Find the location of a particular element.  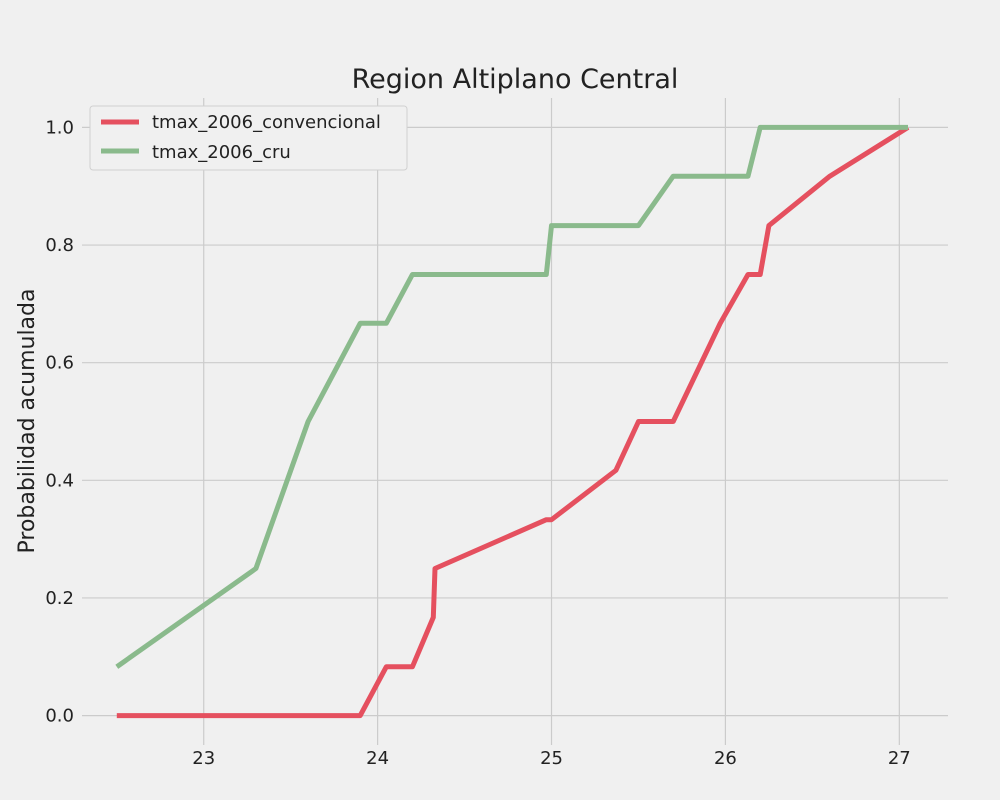

y-tick-label: 0.8 is located at coordinates (59, 245).